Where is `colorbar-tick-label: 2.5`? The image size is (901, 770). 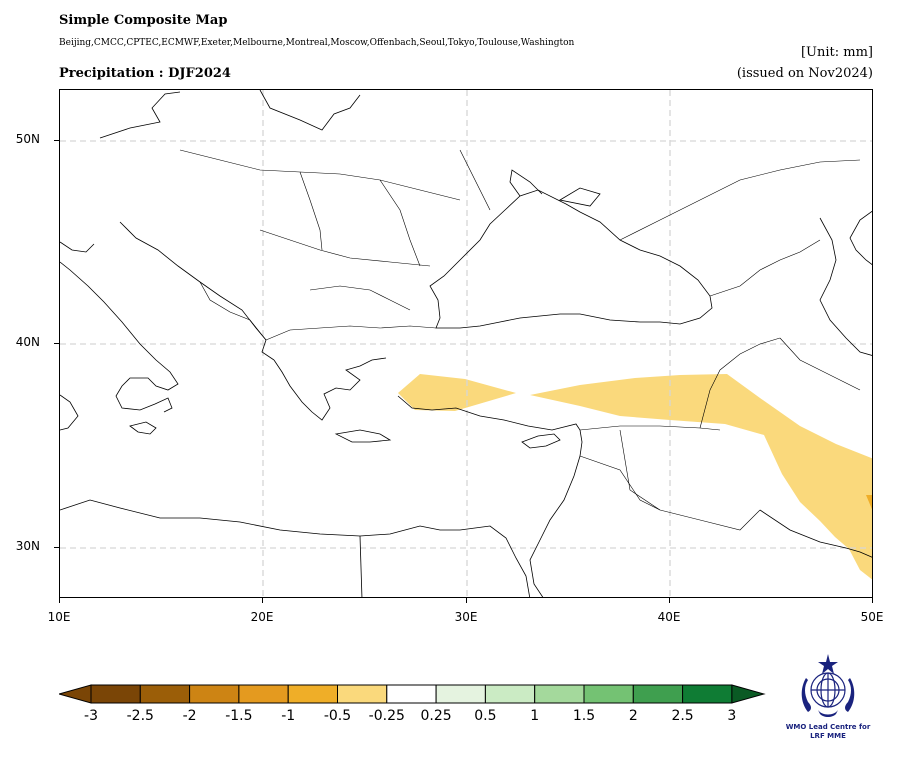
colorbar-tick-label: 2.5 is located at coordinates (682, 716).